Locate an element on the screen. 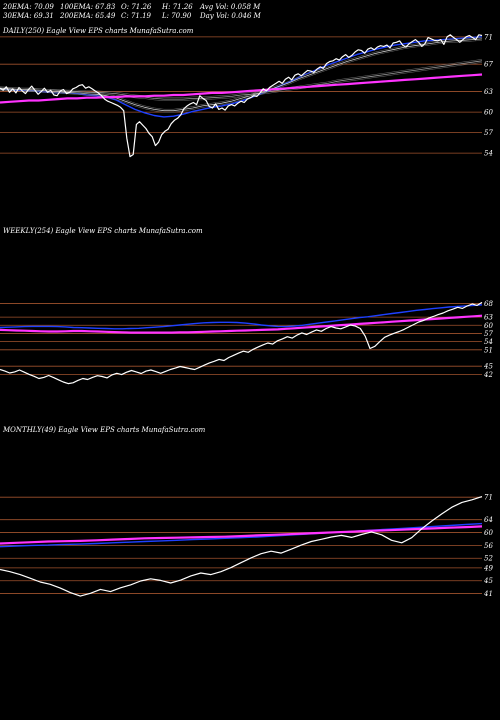 This screenshot has height=720, width=500. monthly-ema-short-line is located at coordinates (241, 535).